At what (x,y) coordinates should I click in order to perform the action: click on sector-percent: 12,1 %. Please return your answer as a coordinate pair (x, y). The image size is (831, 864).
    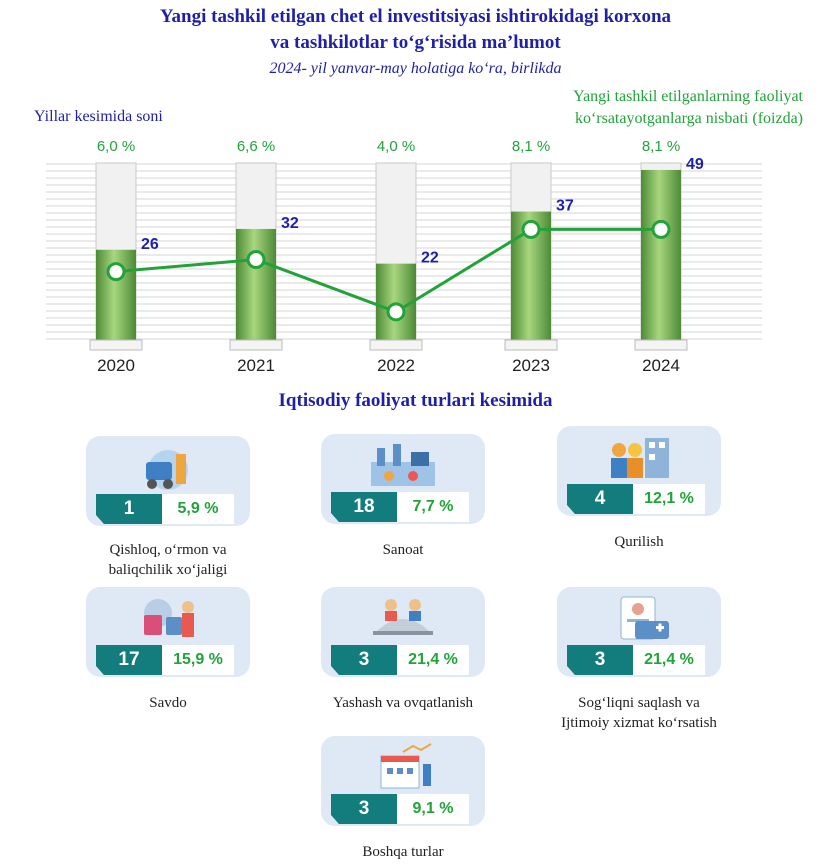
    Looking at the image, I should click on (669, 499).